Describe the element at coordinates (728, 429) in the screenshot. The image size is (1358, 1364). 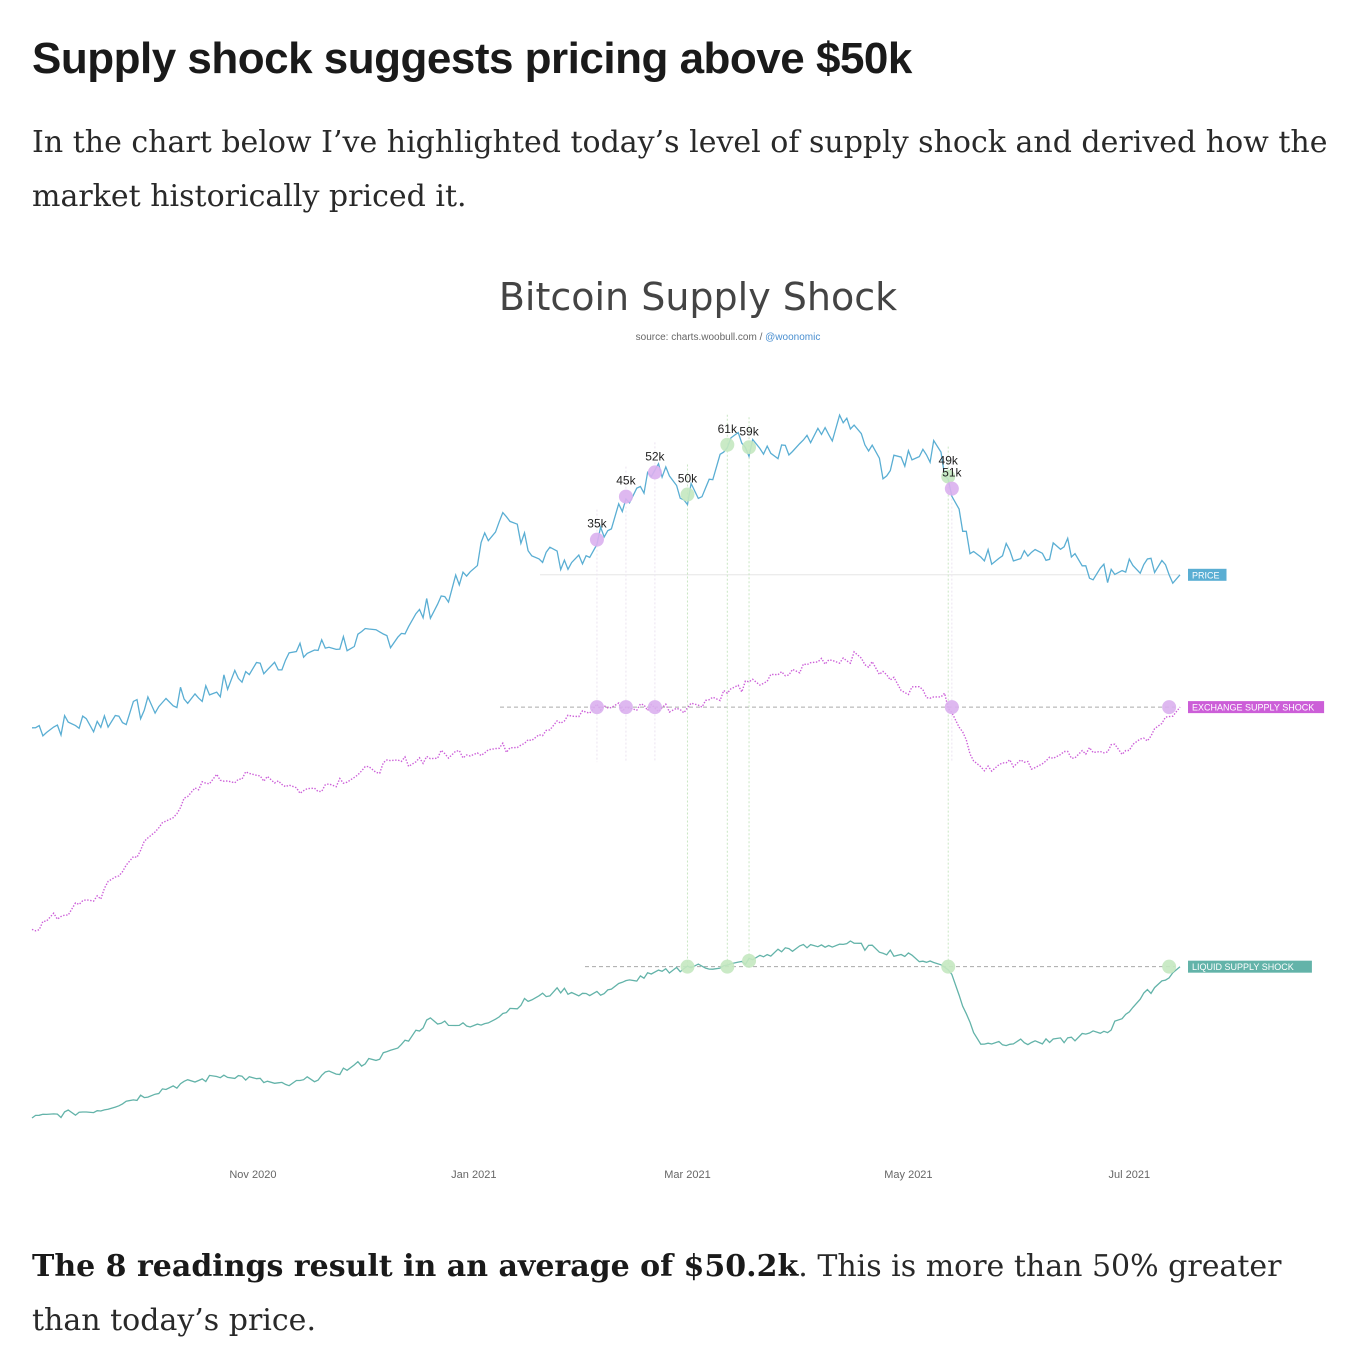
I see `price-label: 61k` at that location.